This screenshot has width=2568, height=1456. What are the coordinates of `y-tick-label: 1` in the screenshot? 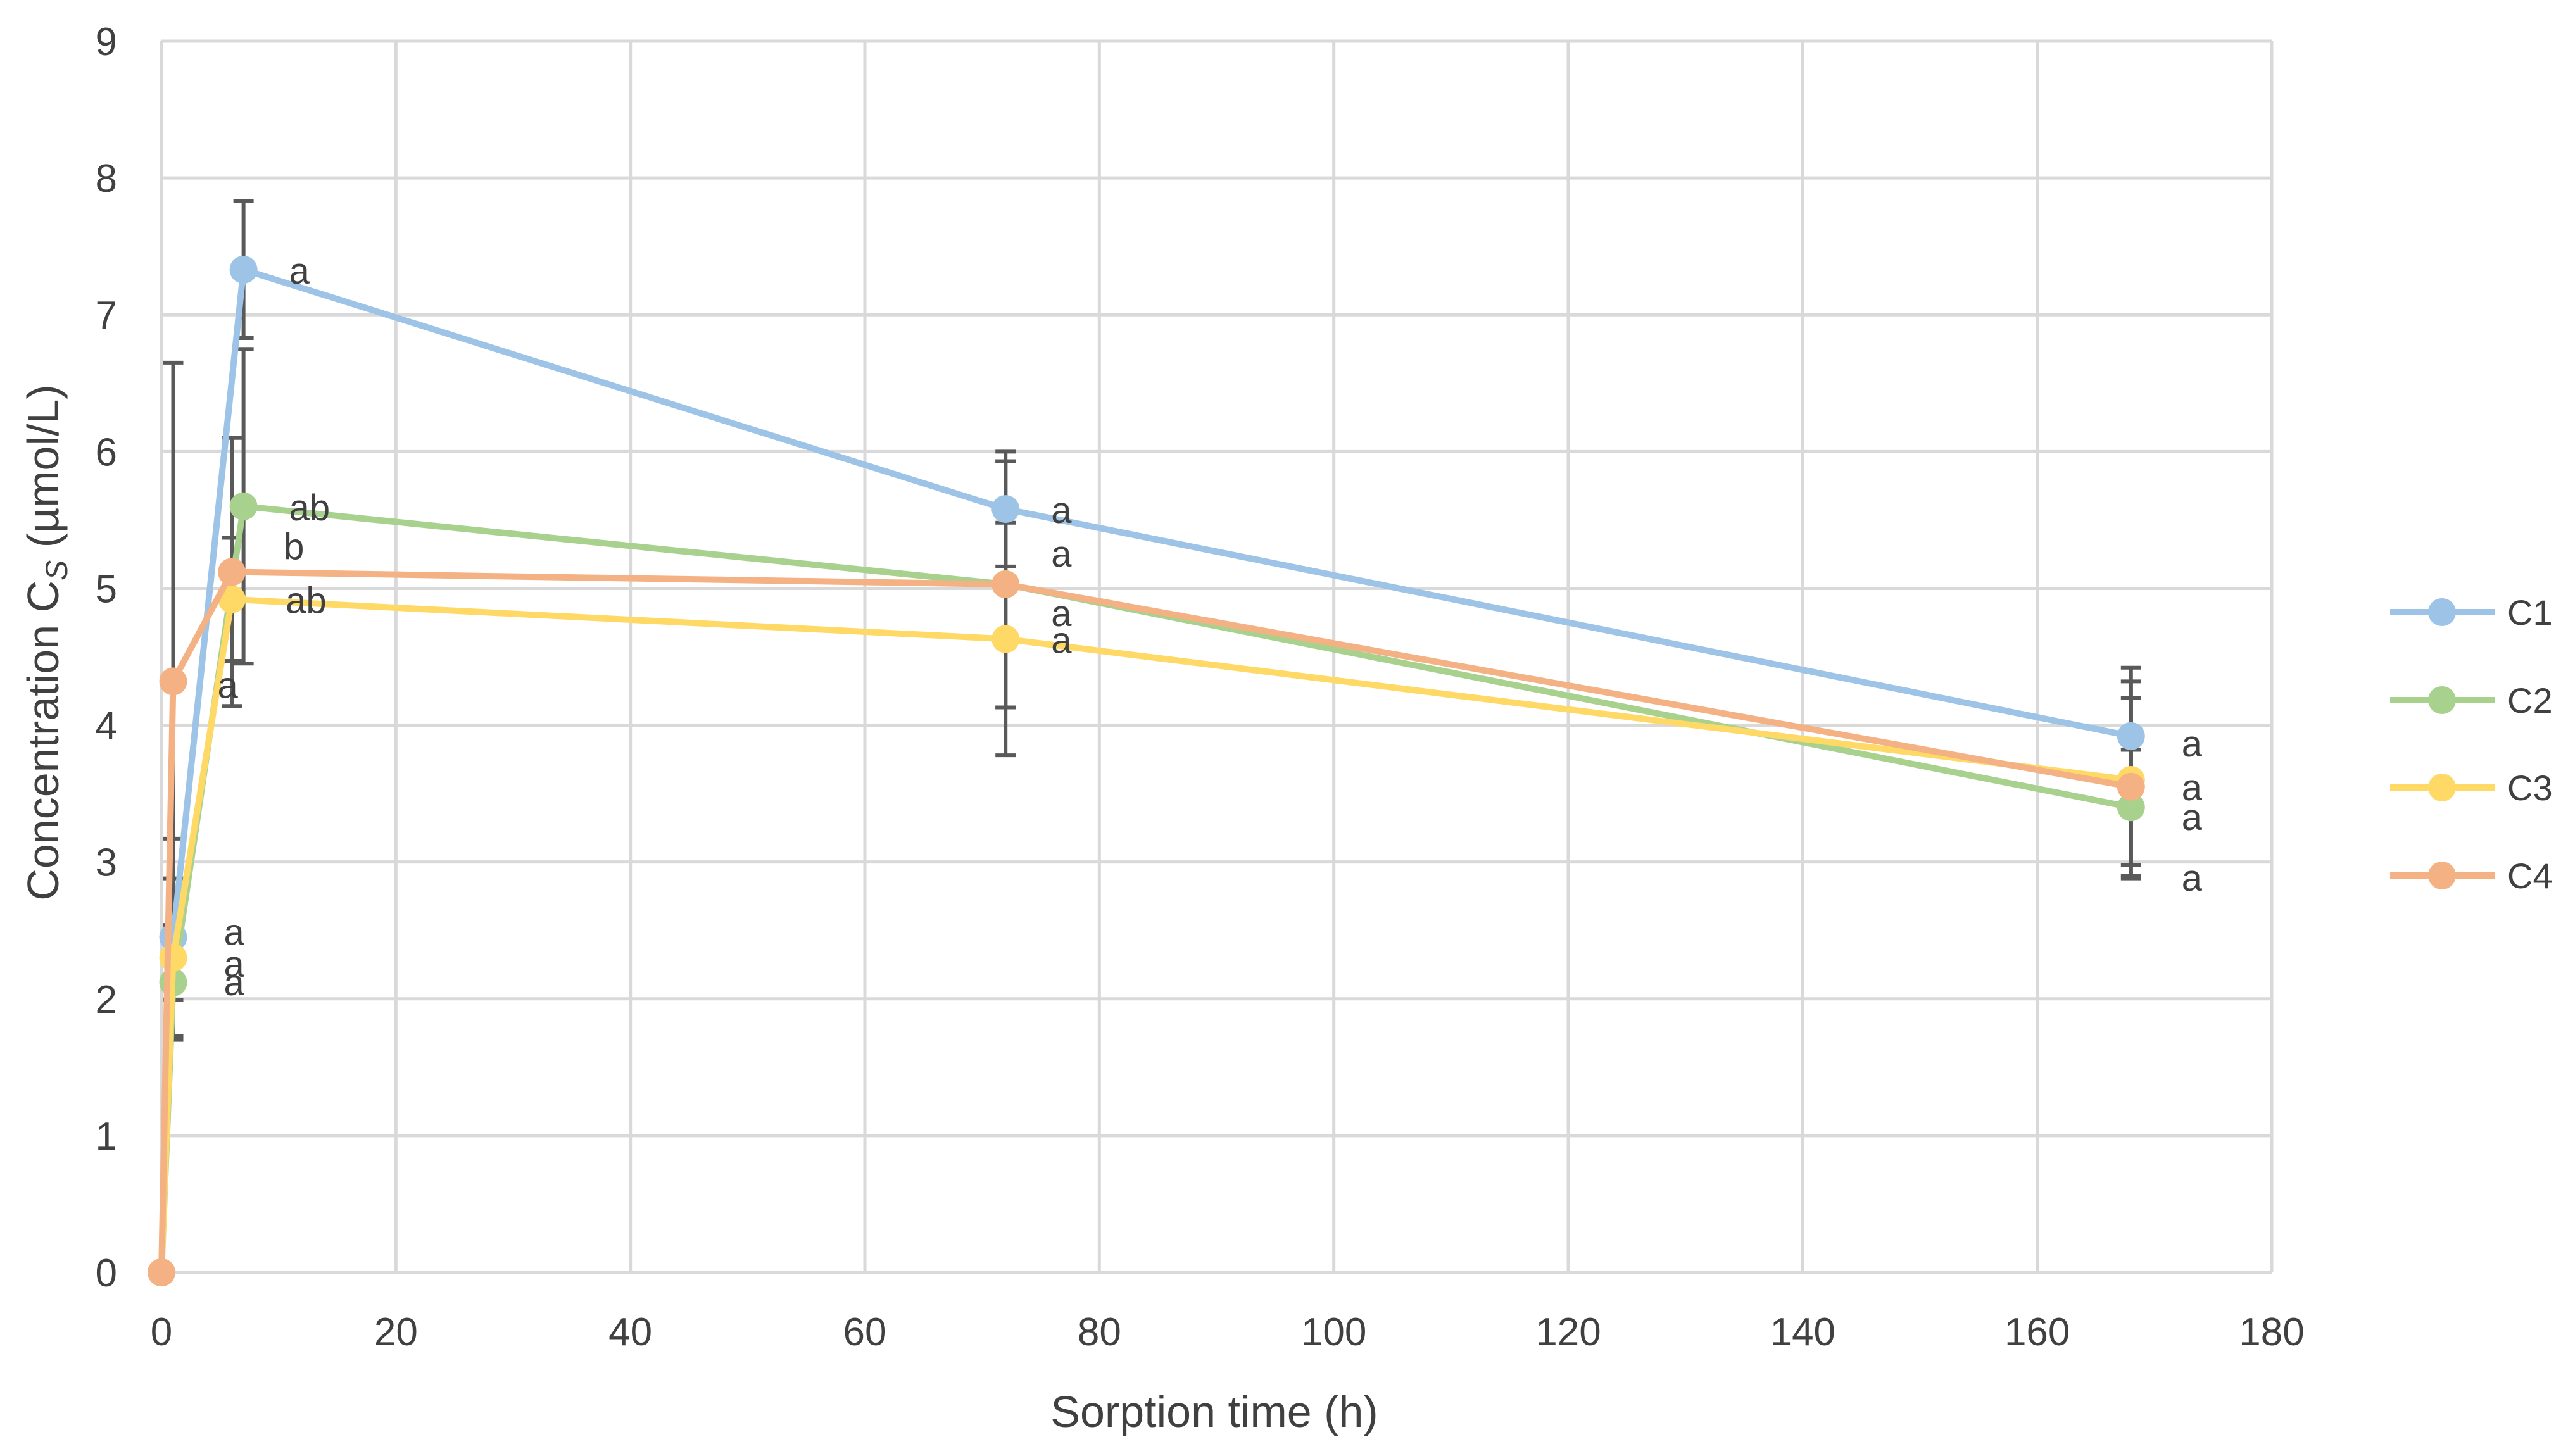 It's located at (106, 1136).